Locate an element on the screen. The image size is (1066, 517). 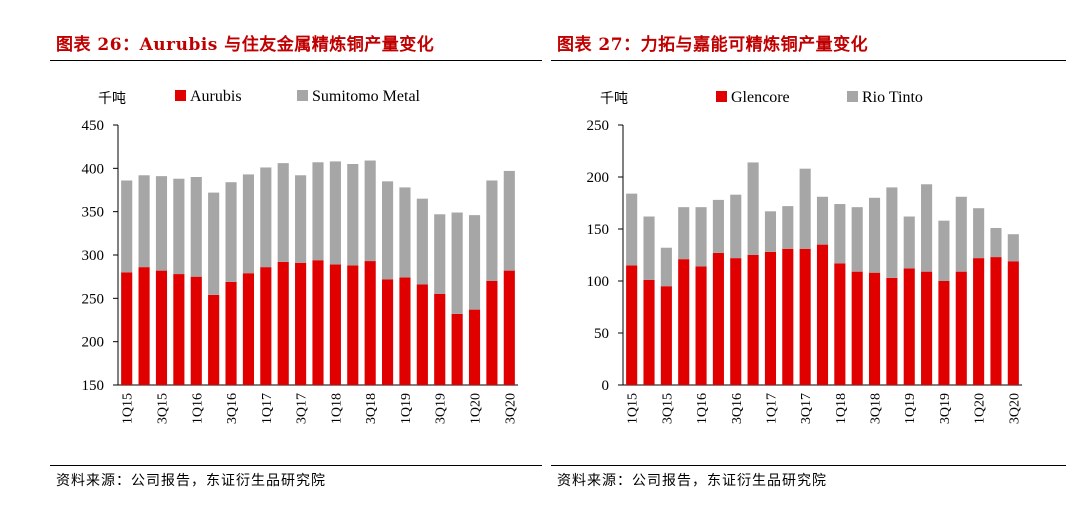
y-tick-label-left: 250 is located at coordinates (93, 299).